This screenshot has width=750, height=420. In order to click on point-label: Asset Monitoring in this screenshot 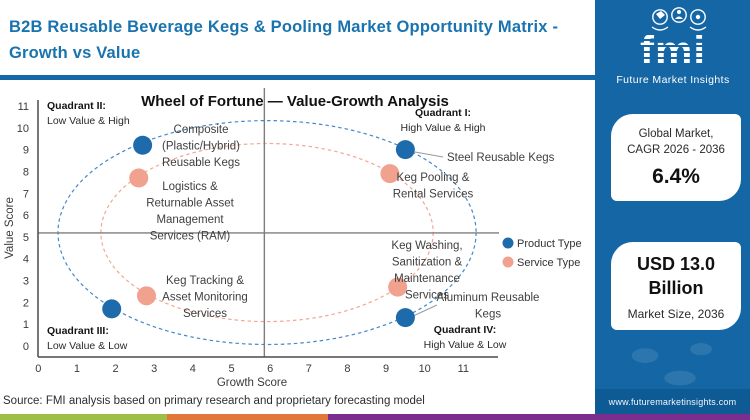, I will do `click(205, 298)`.